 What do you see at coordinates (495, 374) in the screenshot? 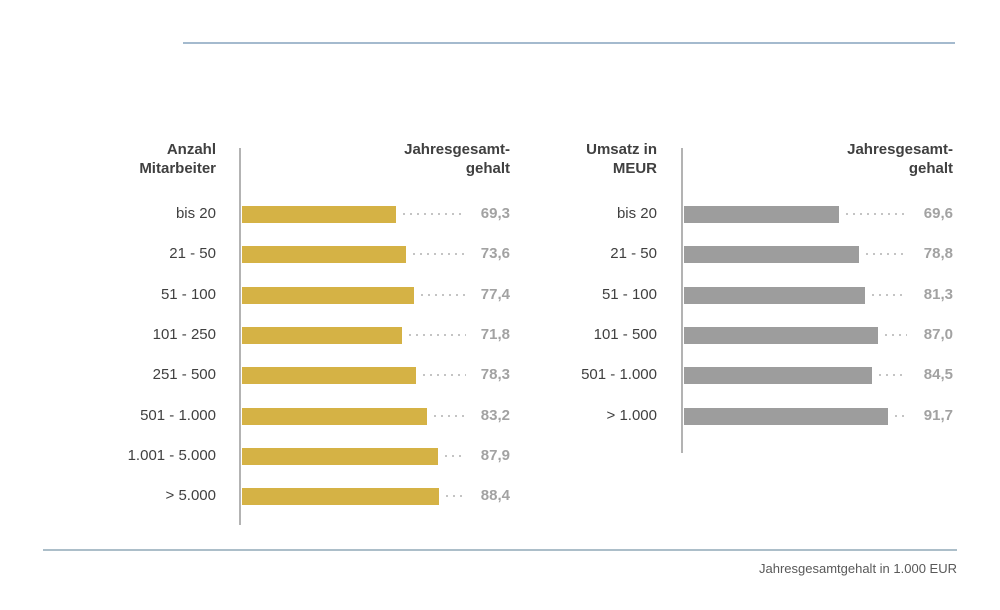
I see `value-label: 78,3` at bounding box center [495, 374].